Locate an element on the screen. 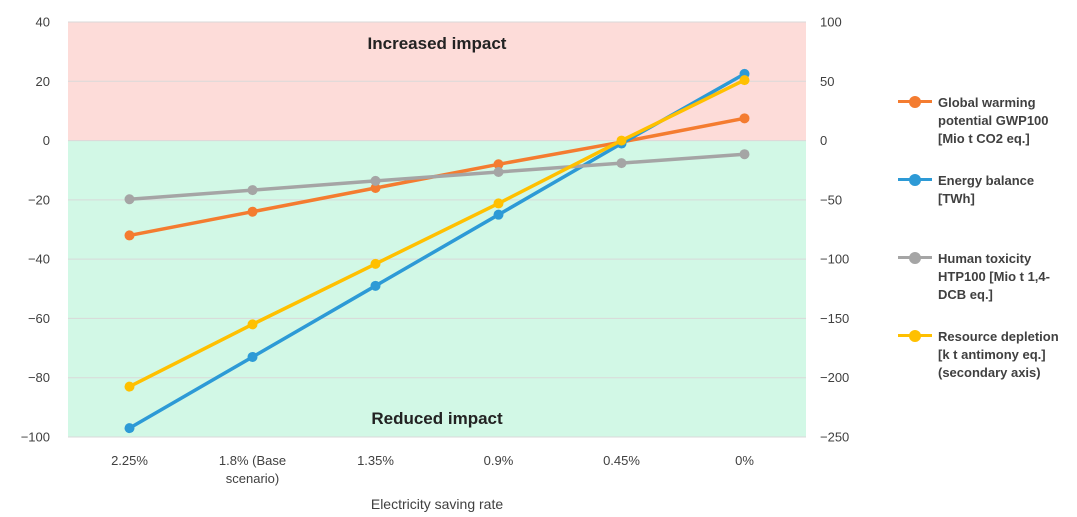  legend-label: [k t antimony eq.] is located at coordinates (992, 354).